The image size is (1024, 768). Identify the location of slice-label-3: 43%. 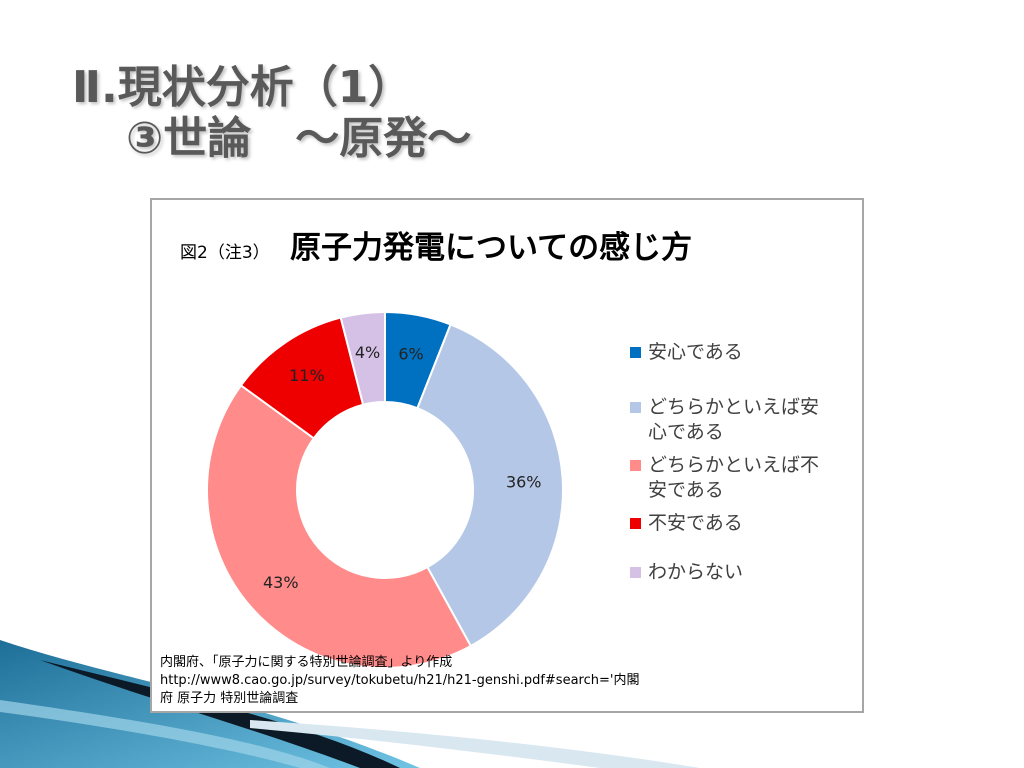
(281, 582).